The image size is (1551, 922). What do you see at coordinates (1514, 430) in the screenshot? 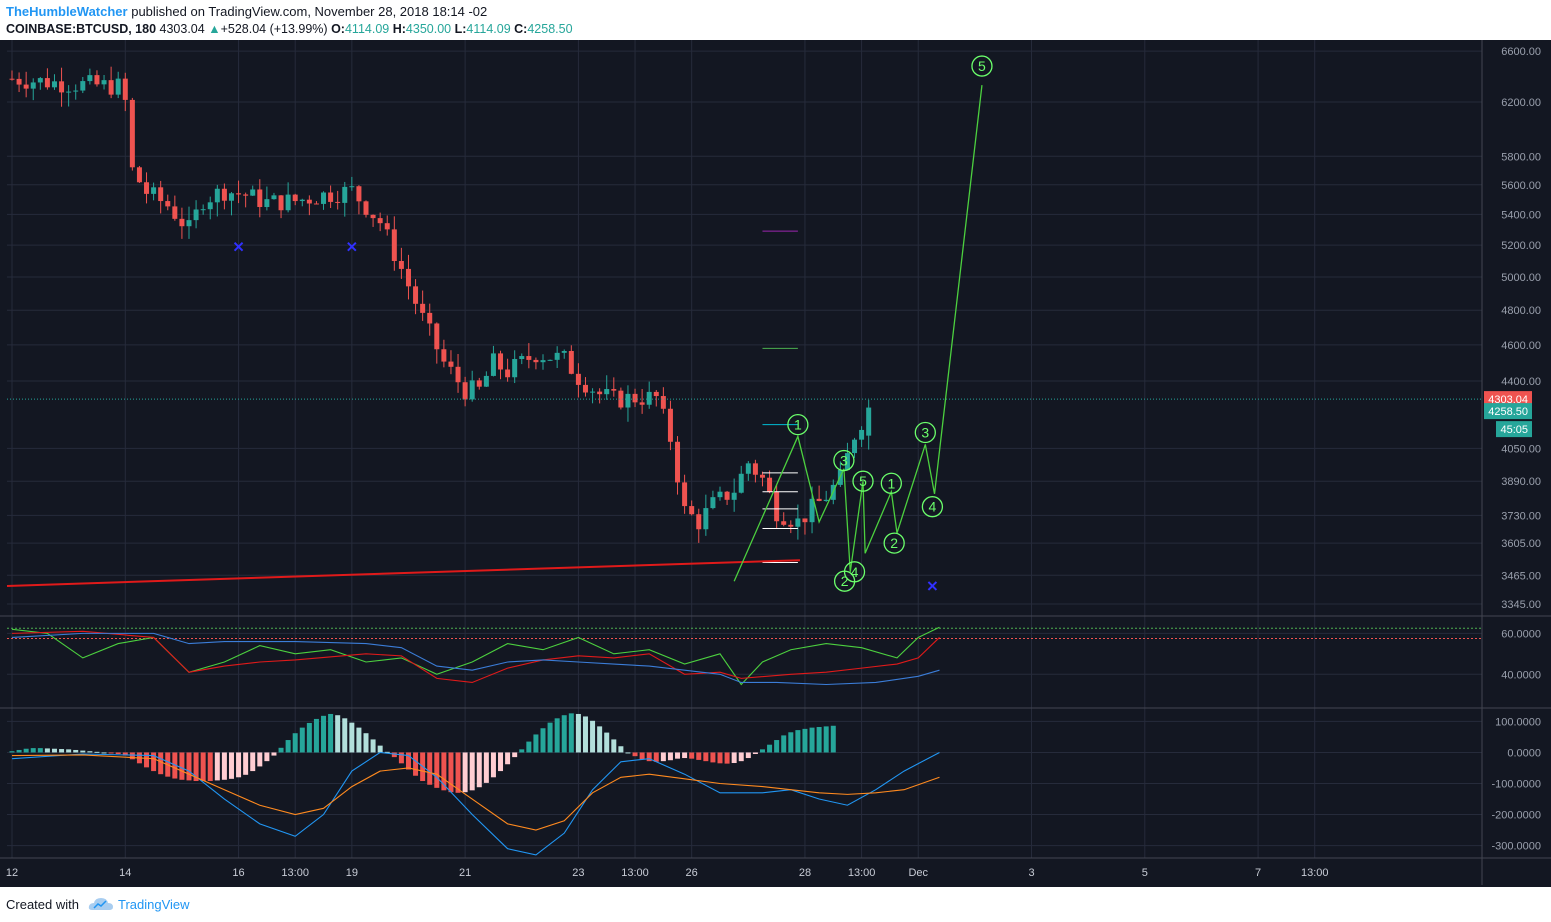
I see `countdown-tag: 45:05` at bounding box center [1514, 430].